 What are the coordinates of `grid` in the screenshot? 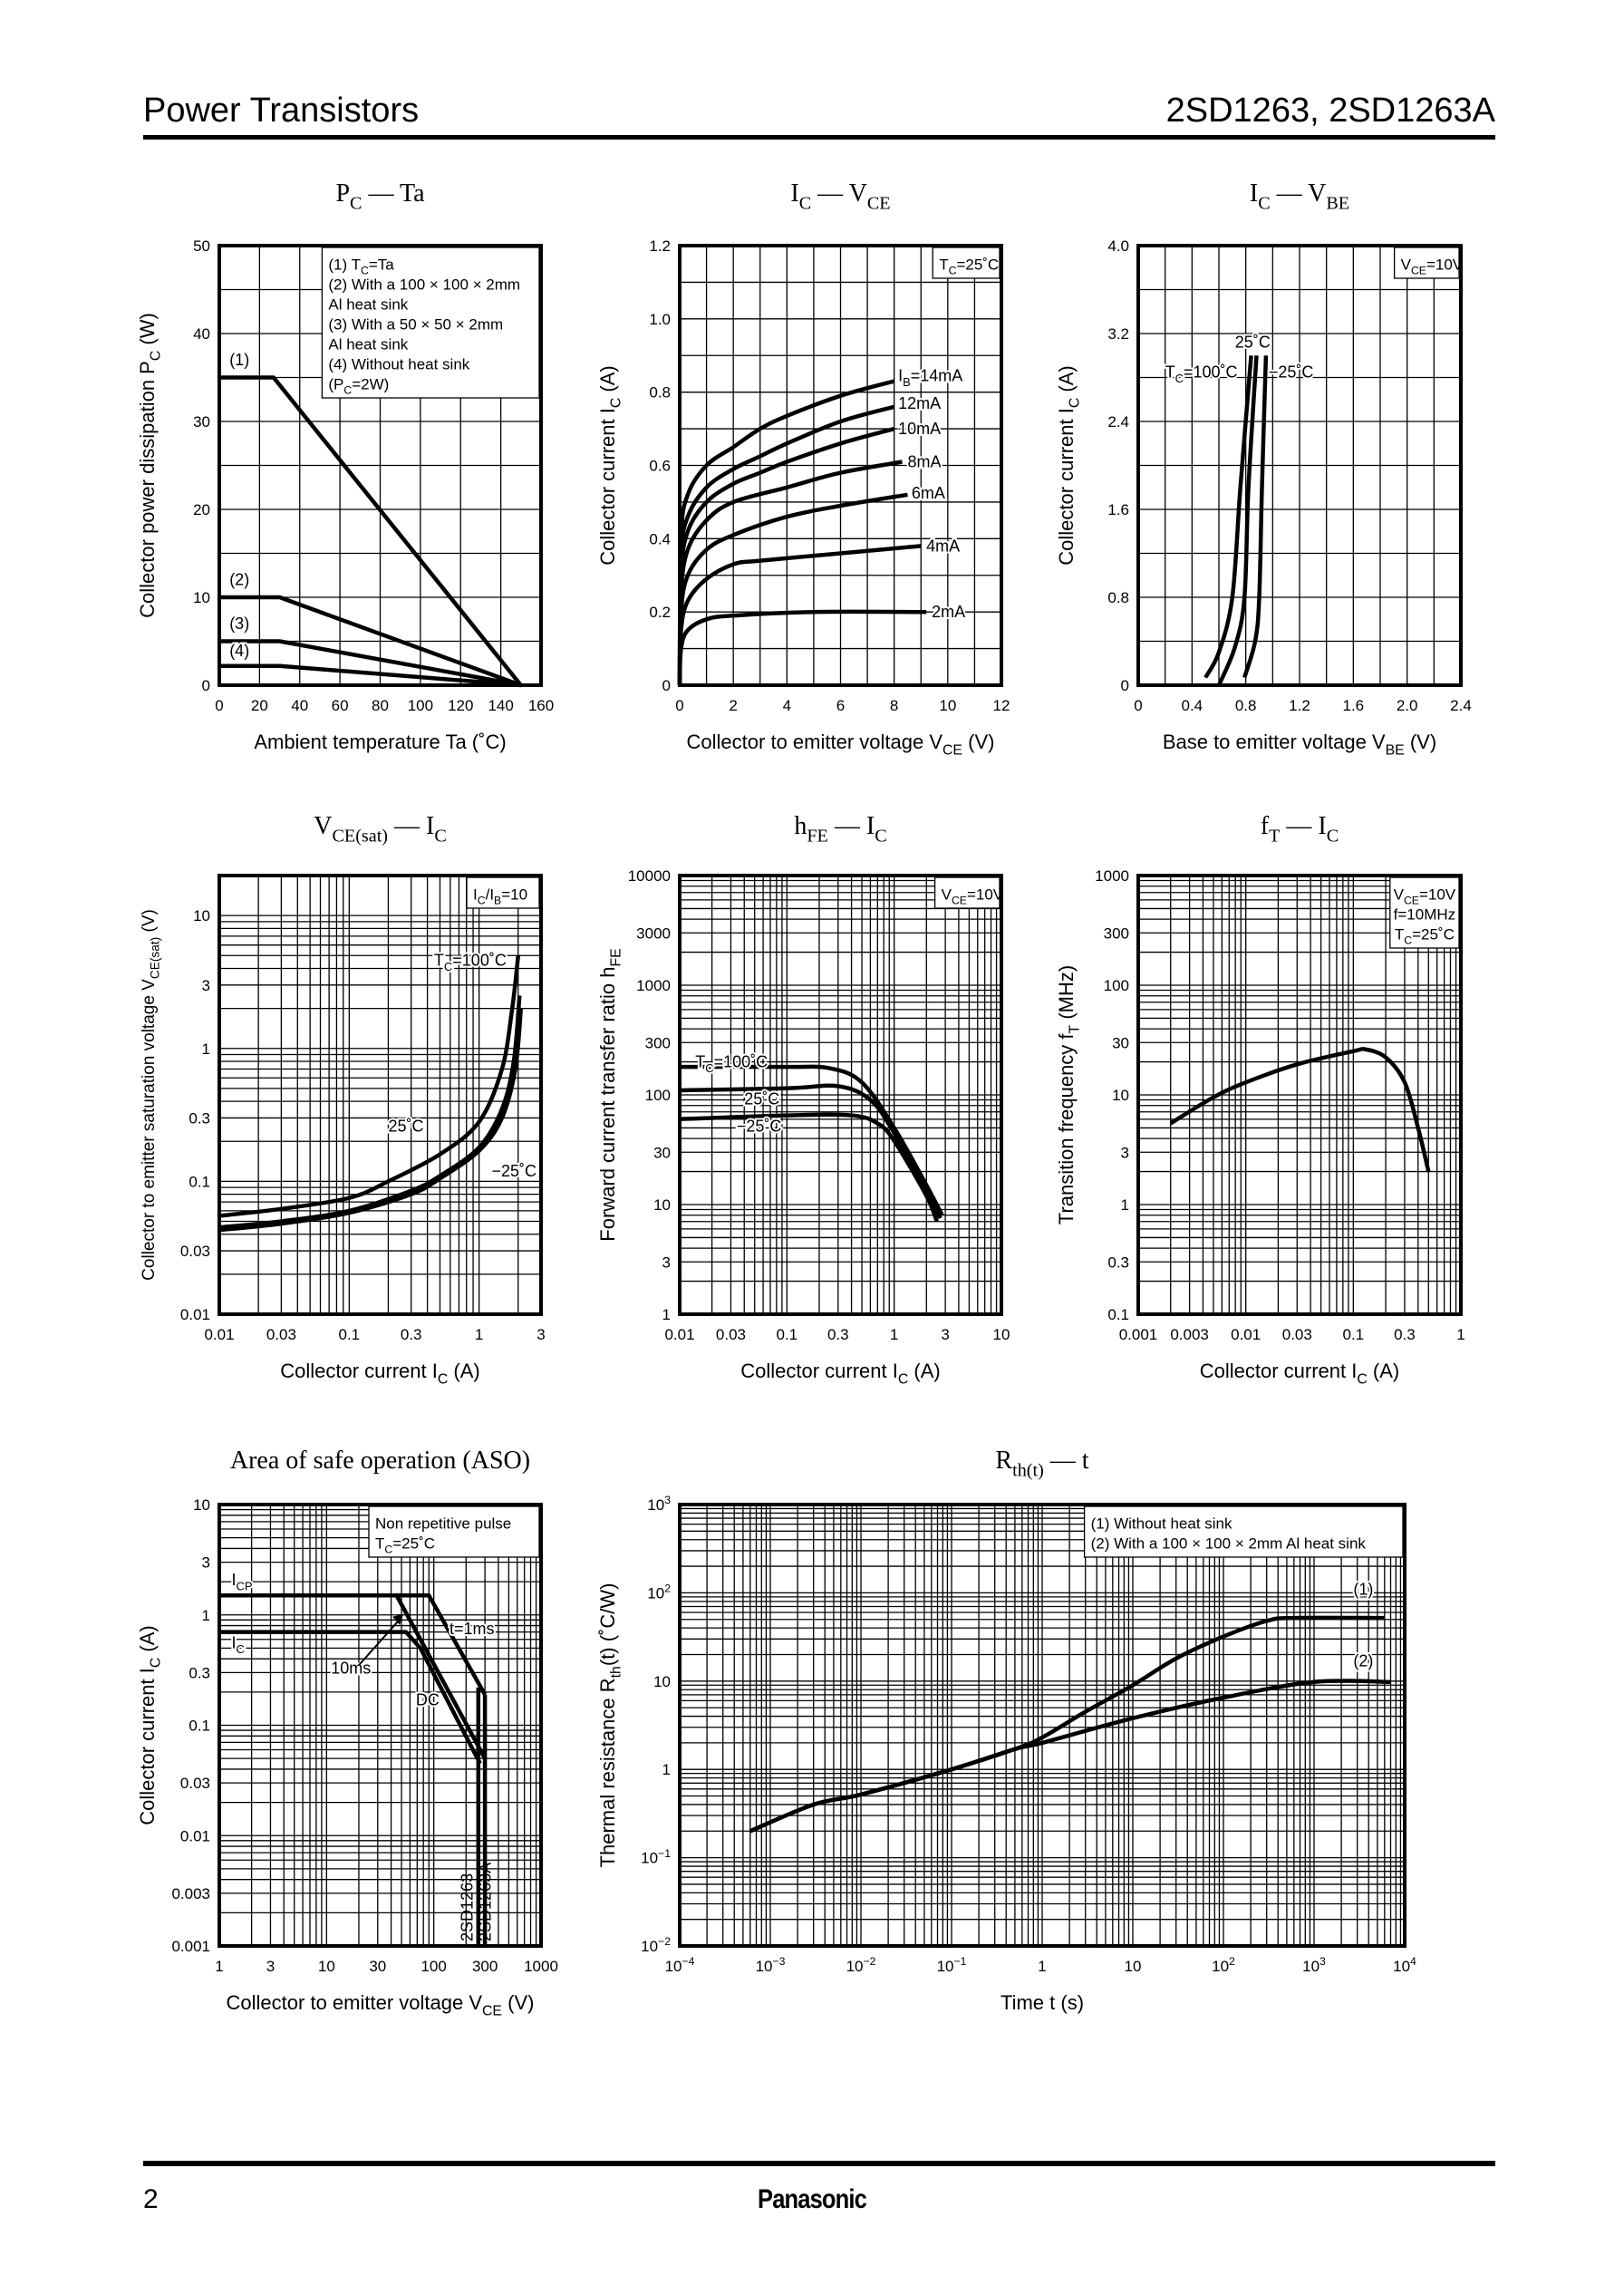 It's located at (840, 1095).